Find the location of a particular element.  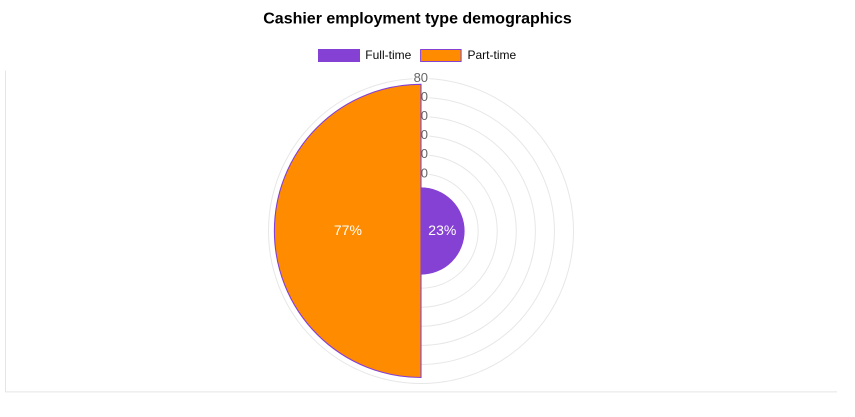

svg-text: Part-time is located at coordinates (492, 55).